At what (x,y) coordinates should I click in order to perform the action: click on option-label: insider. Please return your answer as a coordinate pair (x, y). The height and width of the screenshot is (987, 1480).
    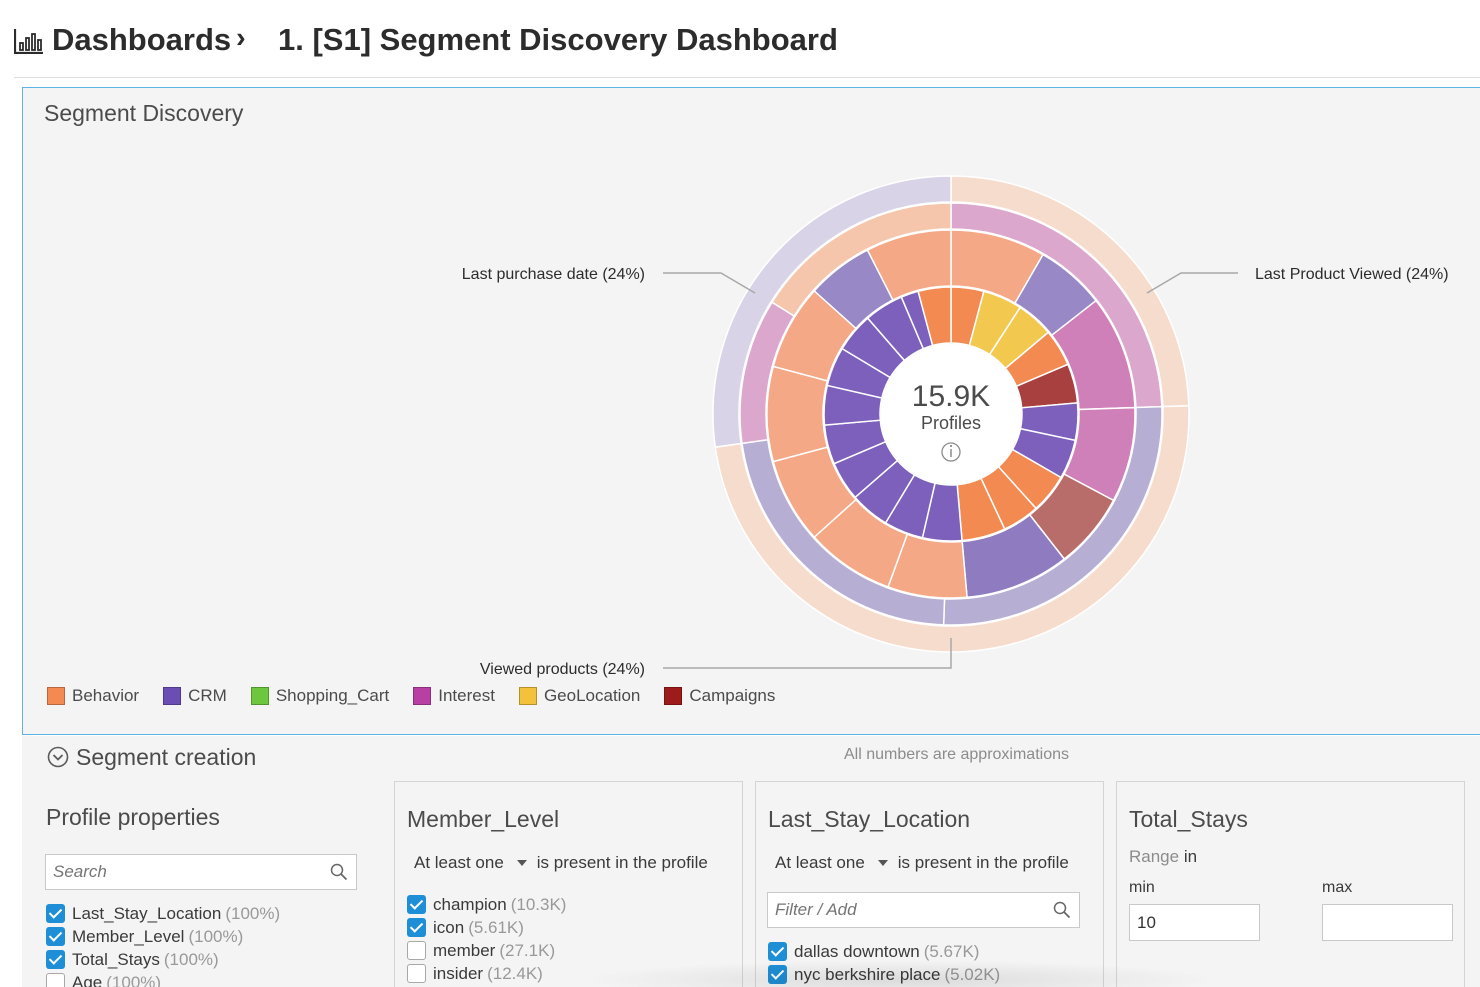
    Looking at the image, I should click on (458, 973).